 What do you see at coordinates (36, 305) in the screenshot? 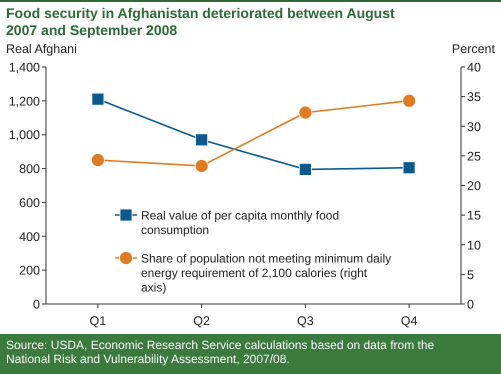
I see `y-tick-label: 0` at bounding box center [36, 305].